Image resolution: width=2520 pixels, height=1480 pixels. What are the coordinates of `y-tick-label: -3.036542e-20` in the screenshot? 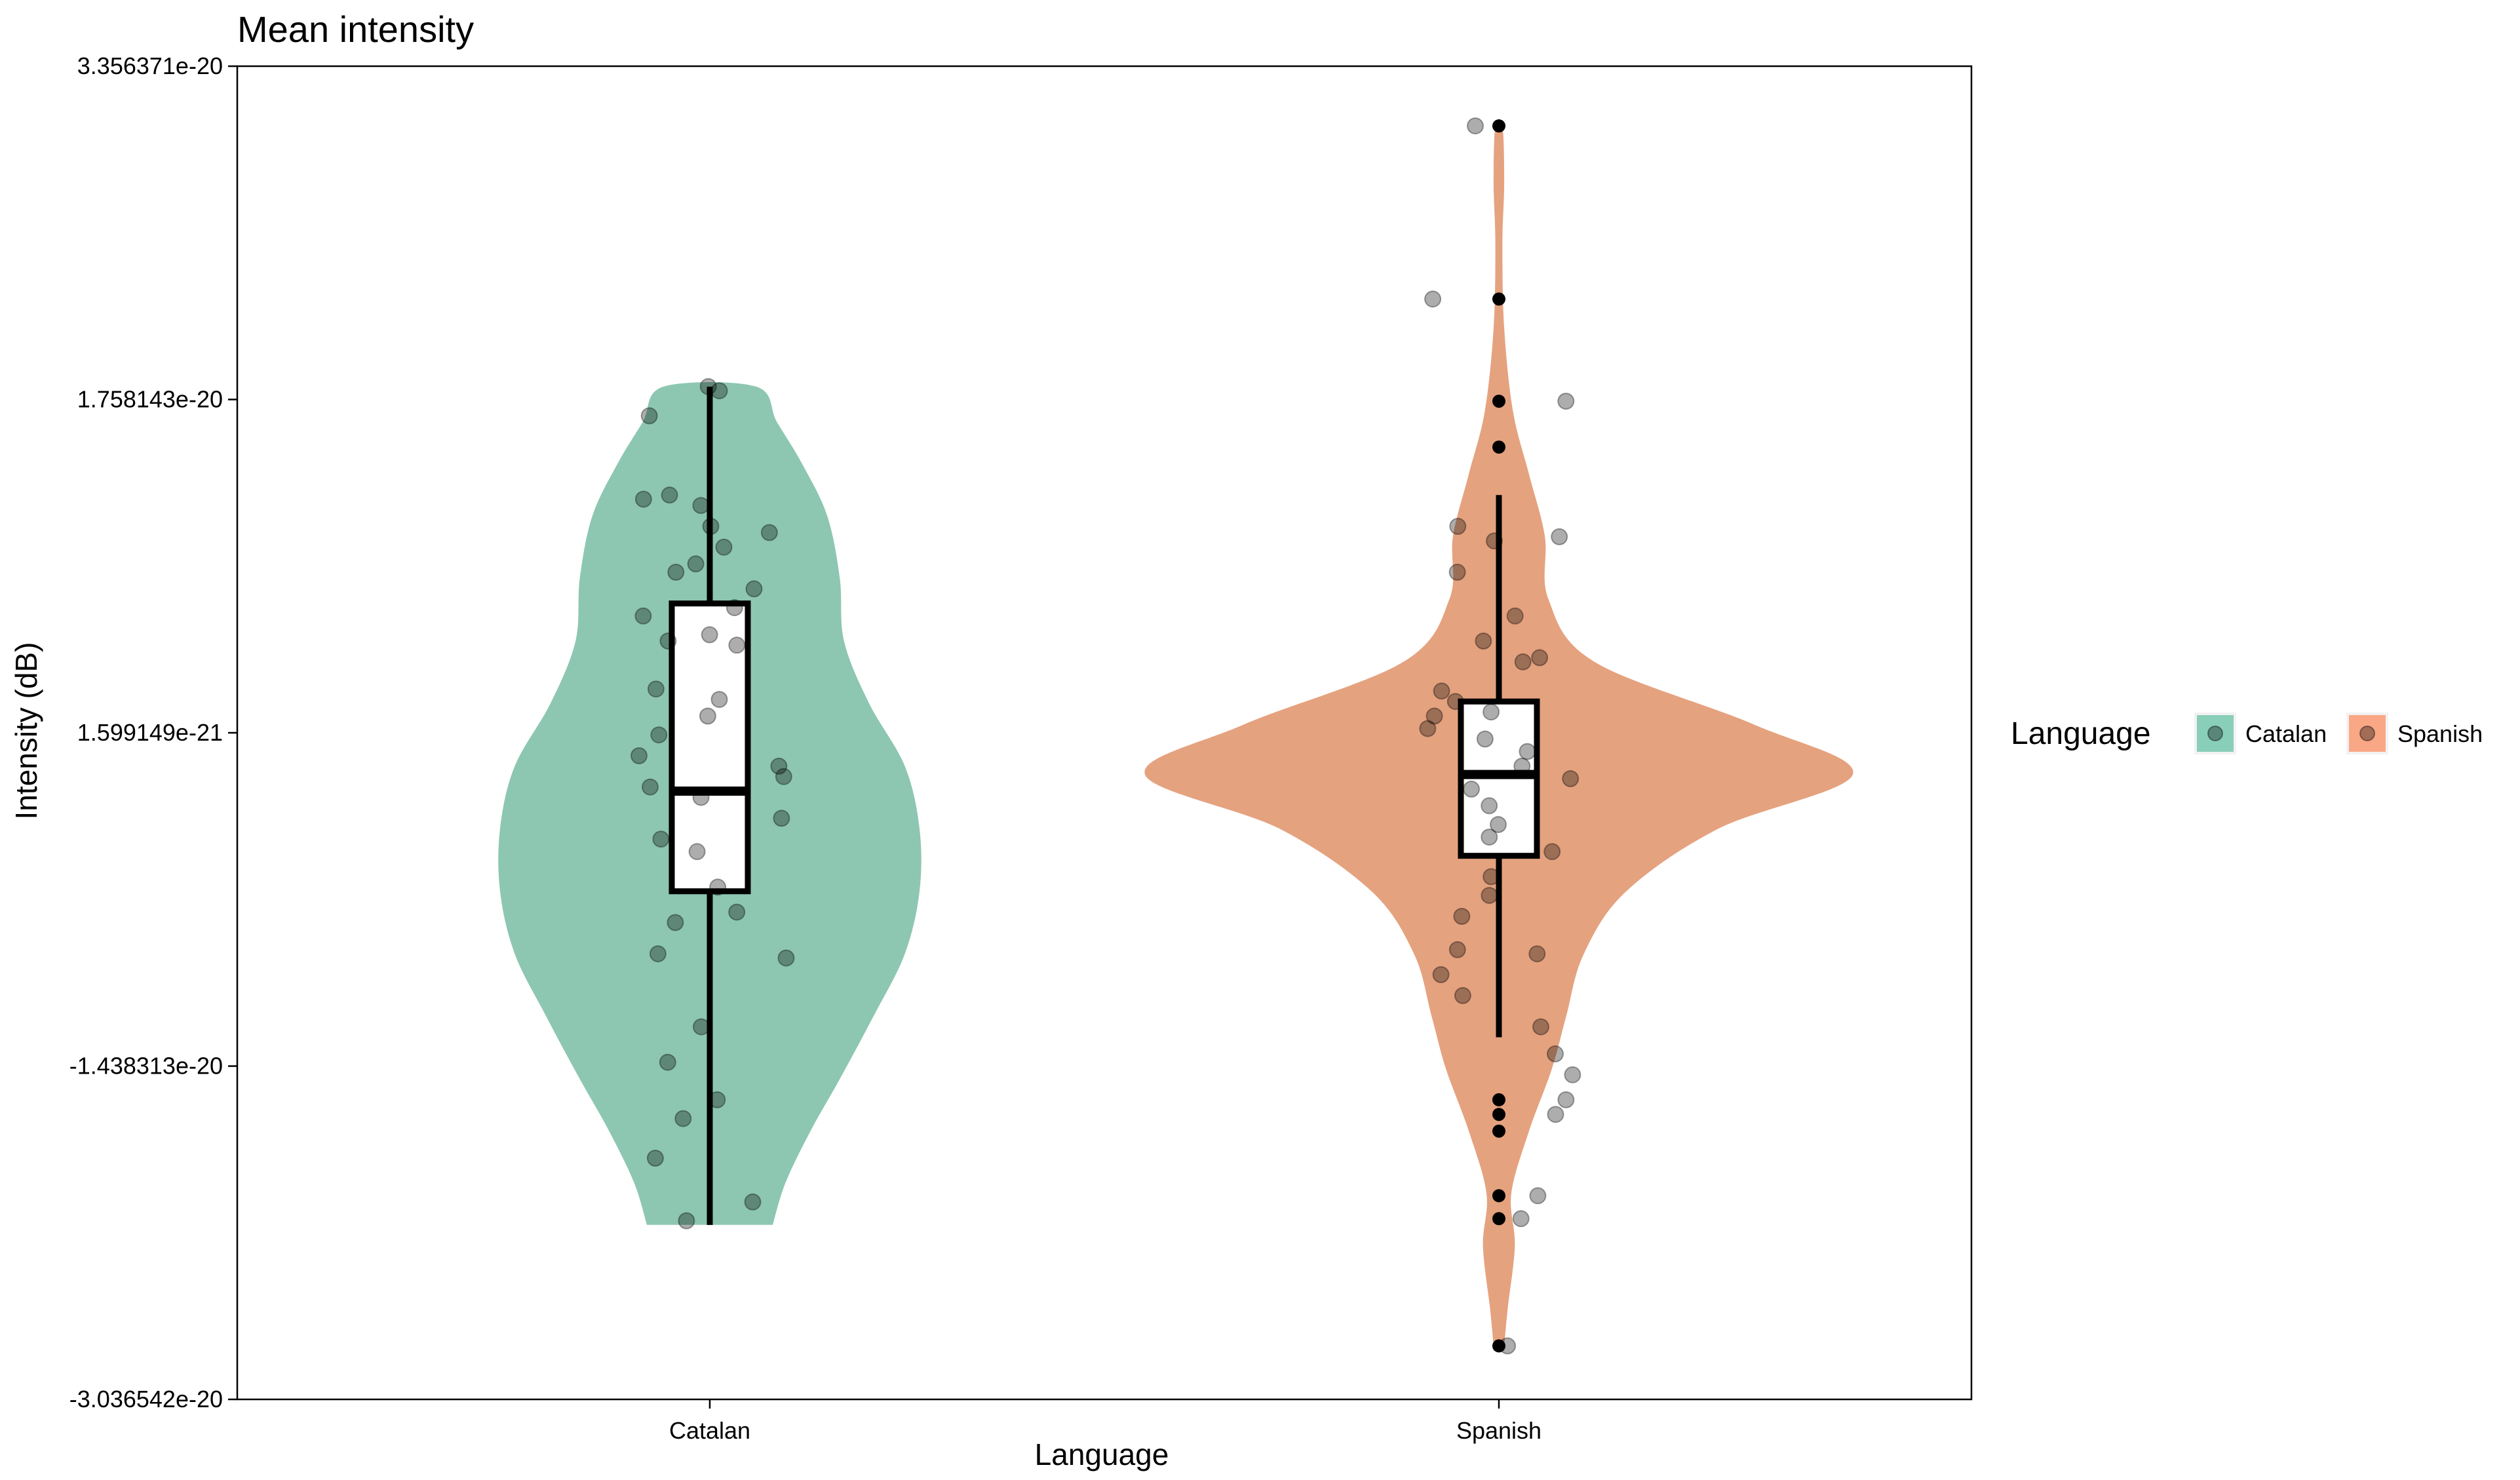 It's located at (146, 1399).